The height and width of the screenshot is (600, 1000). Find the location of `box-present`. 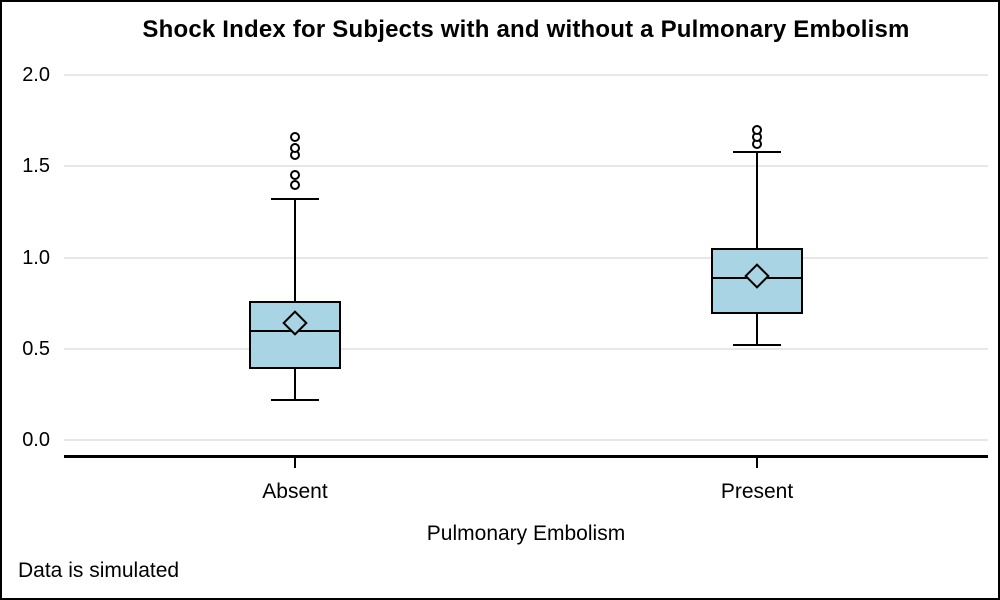

box-present is located at coordinates (757, 281).